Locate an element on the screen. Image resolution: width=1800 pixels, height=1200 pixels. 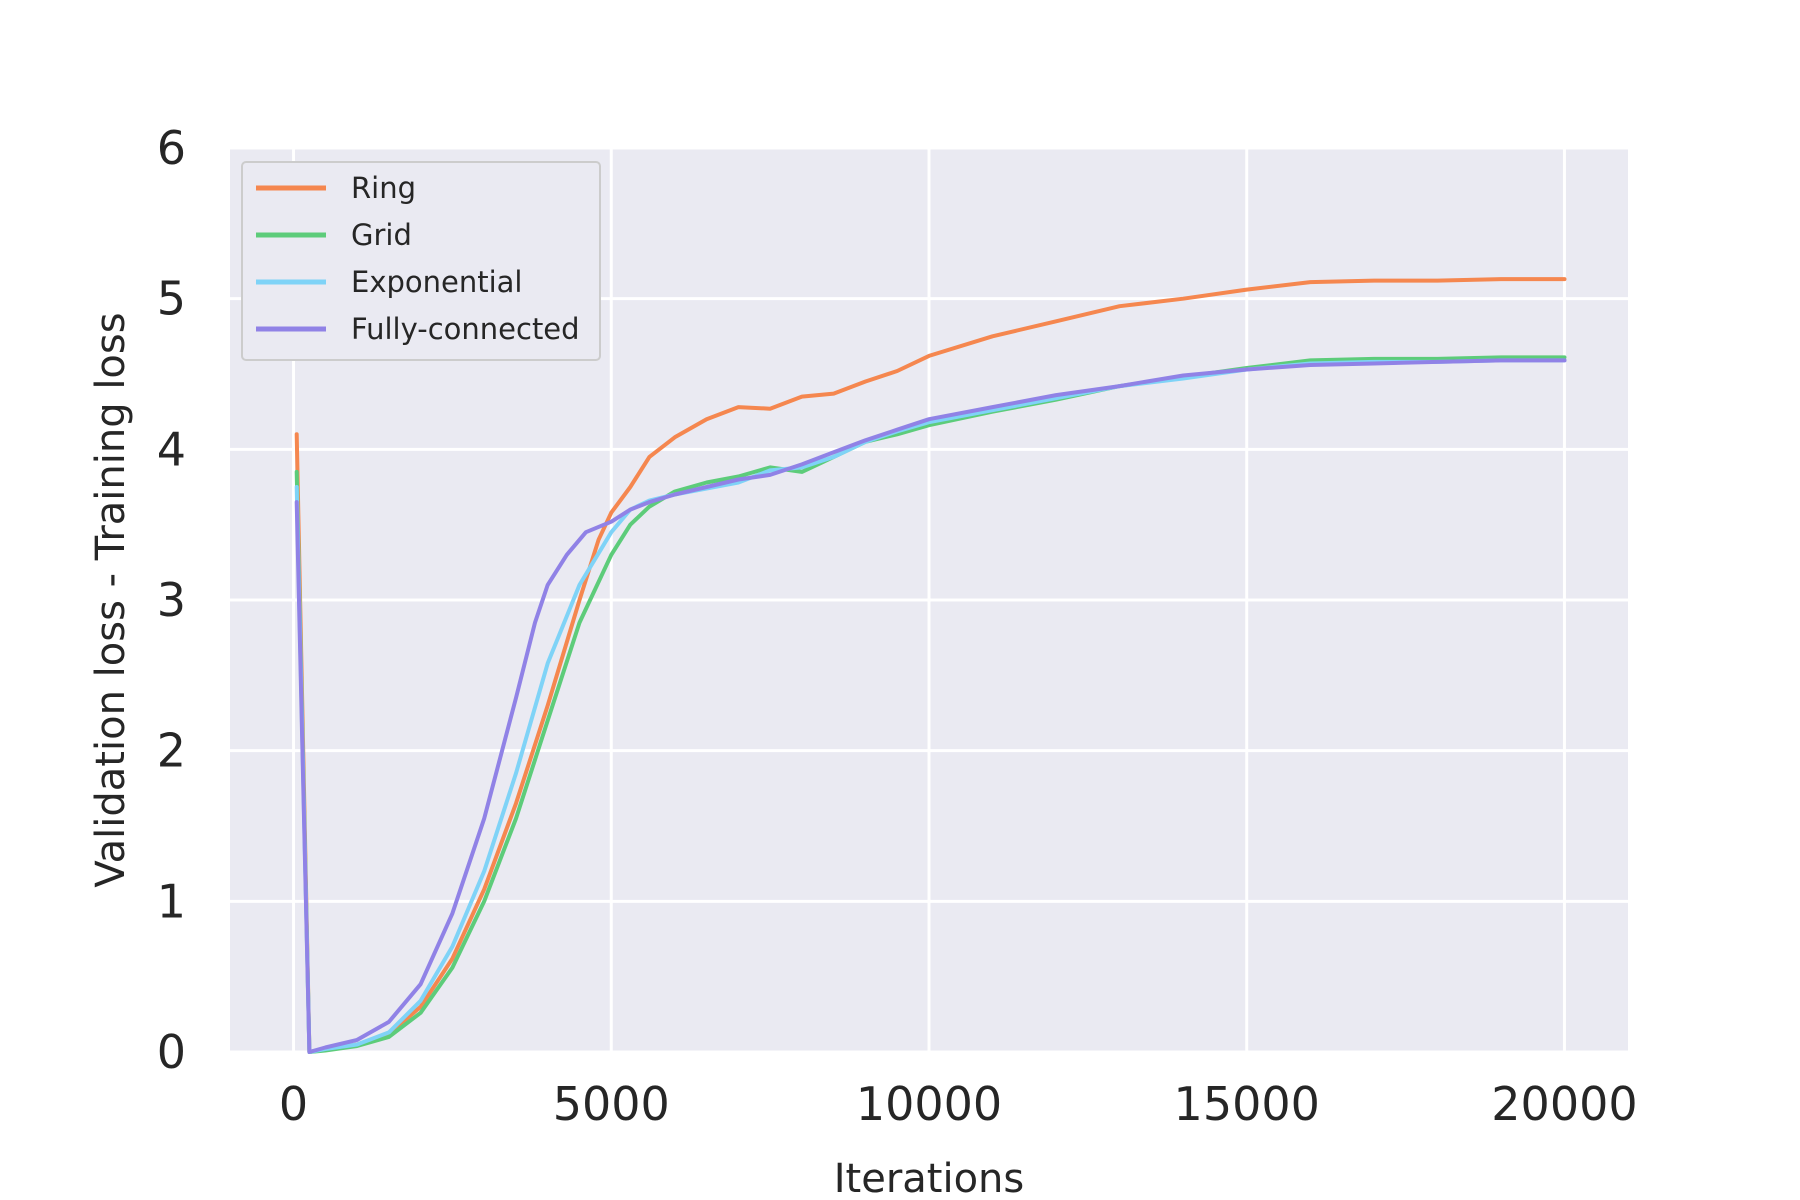
y-tick-label: 2 is located at coordinates (171, 751).